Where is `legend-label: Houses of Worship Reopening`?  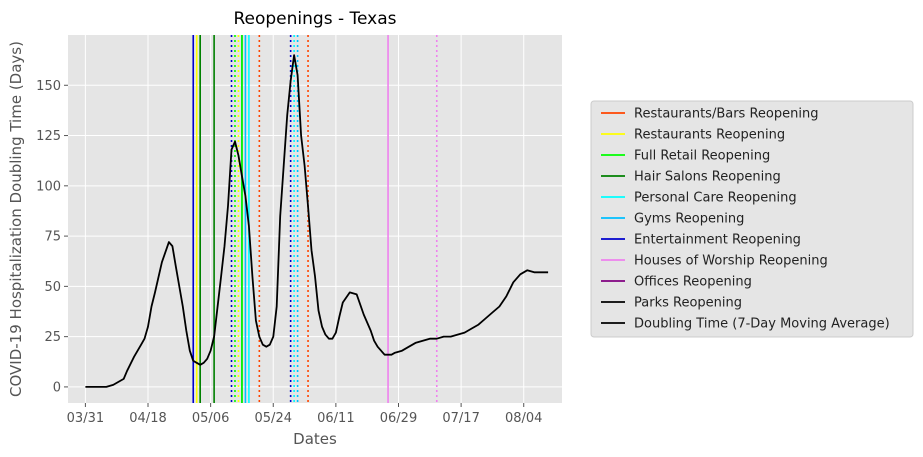
legend-label: Houses of Worship Reopening is located at coordinates (731, 261).